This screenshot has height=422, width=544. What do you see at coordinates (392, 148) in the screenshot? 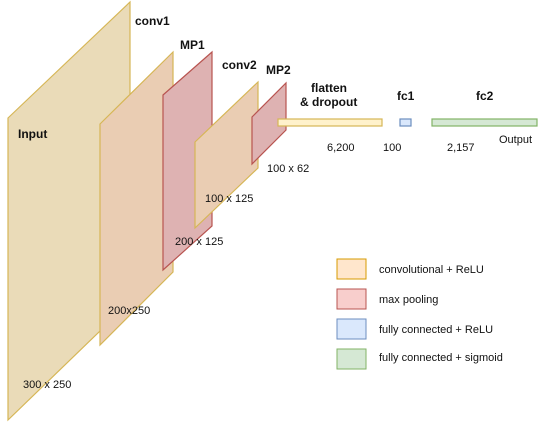
I see `fc1-dims: 100` at bounding box center [392, 148].